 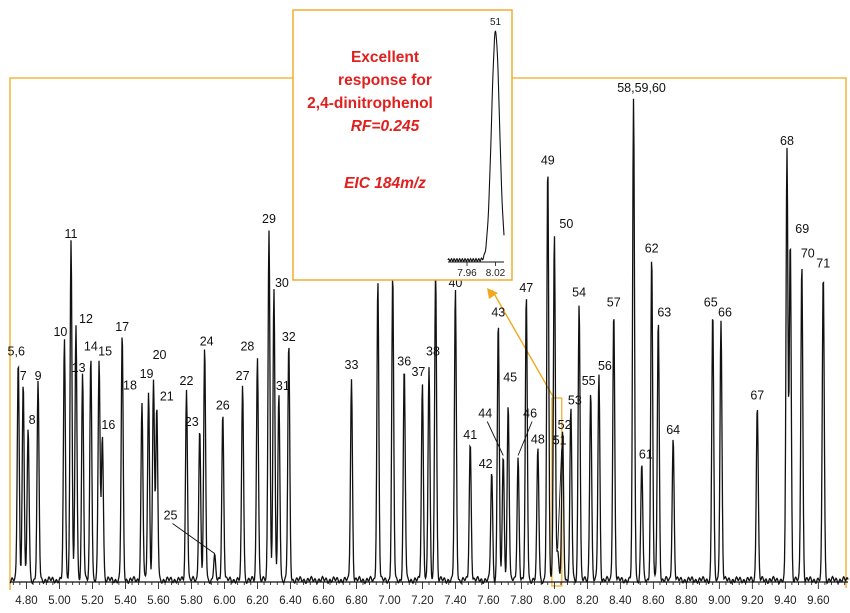 I want to click on x-tick-label: 7.20, so click(x=422, y=601).